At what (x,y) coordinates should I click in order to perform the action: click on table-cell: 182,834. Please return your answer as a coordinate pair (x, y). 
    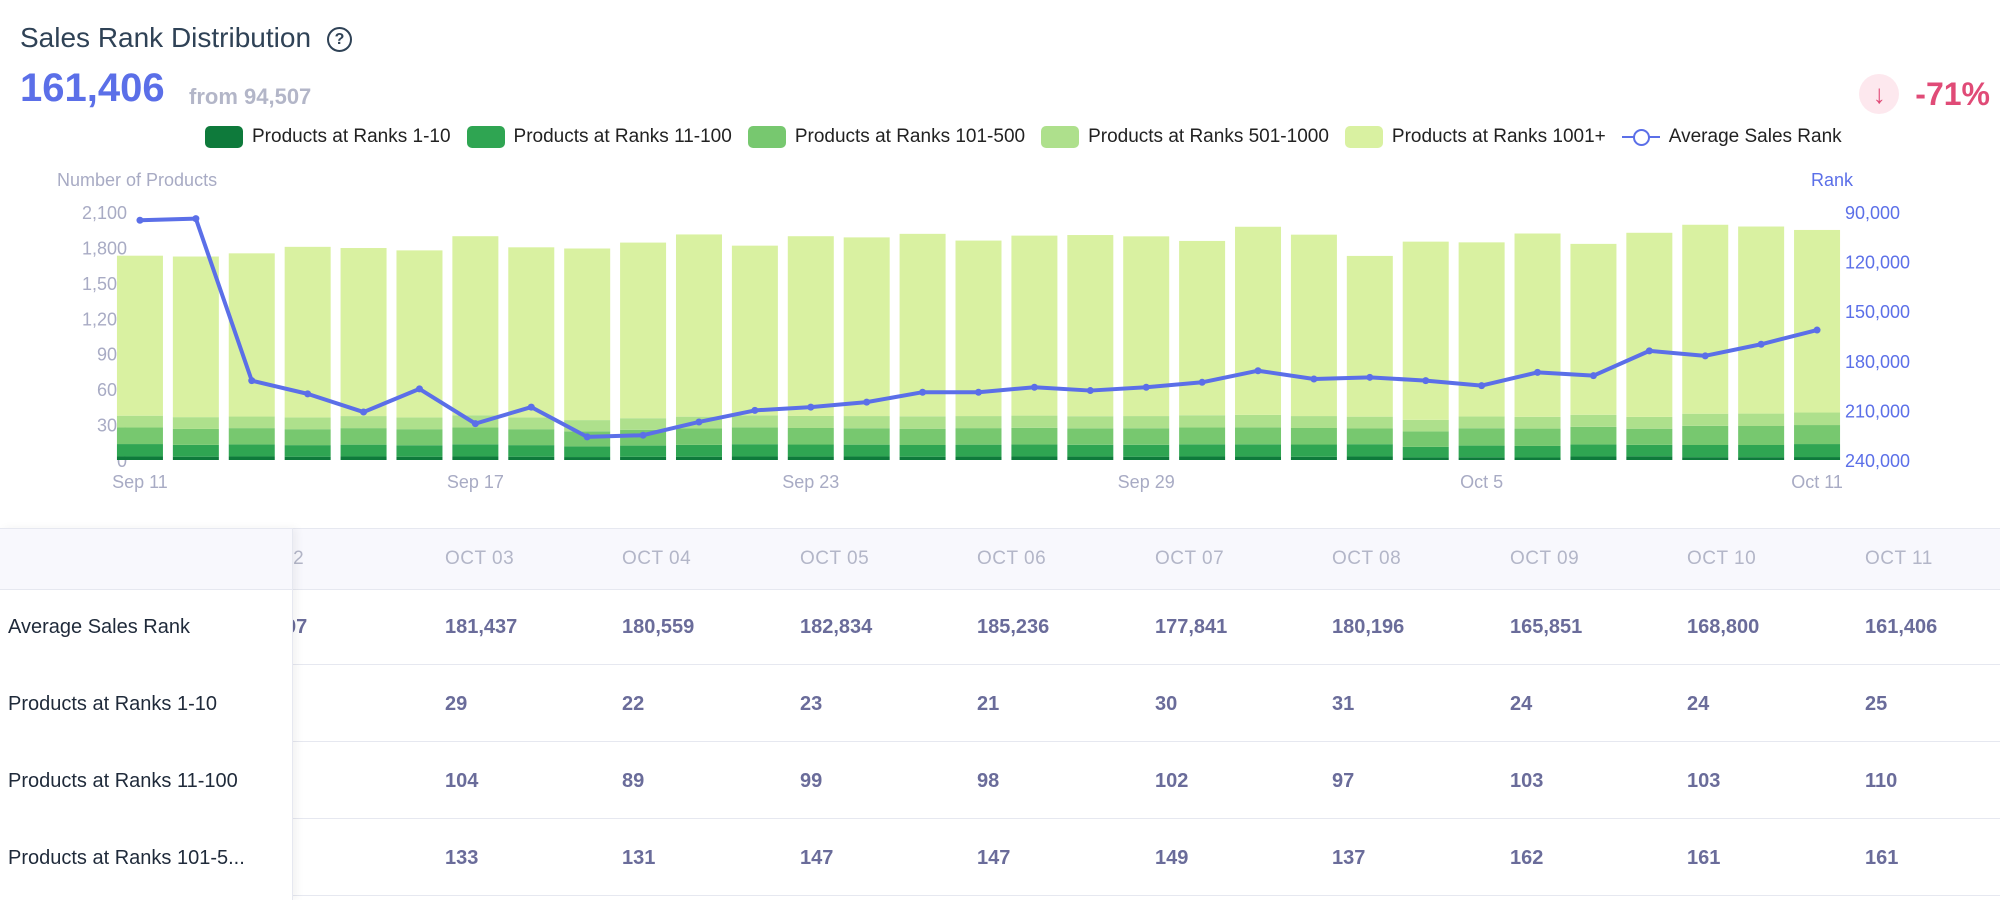
    Looking at the image, I should click on (836, 627).